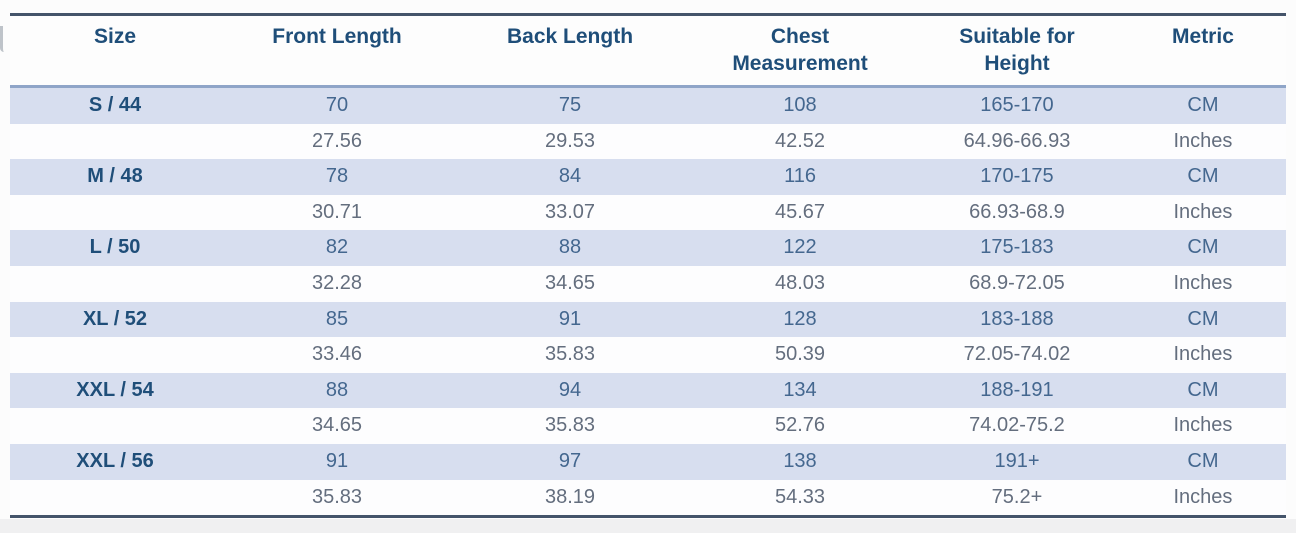  What do you see at coordinates (800, 496) in the screenshot?
I see `chest-cell: 54.33` at bounding box center [800, 496].